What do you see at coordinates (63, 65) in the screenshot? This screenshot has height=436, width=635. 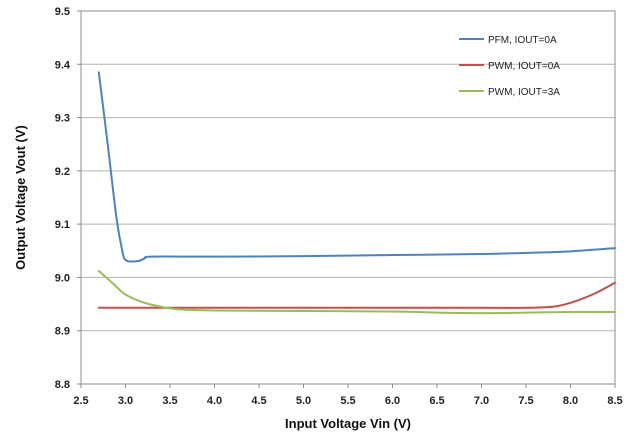 I see `y-tick-label: 9.4` at bounding box center [63, 65].